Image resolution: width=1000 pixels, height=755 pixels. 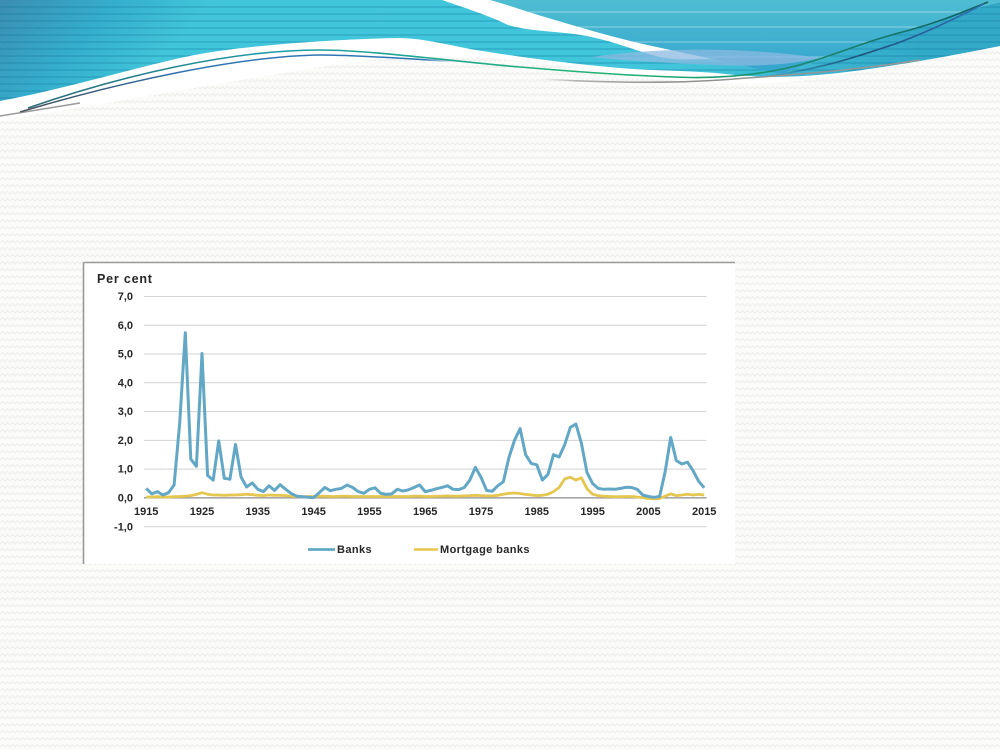 What do you see at coordinates (354, 550) in the screenshot?
I see `svg-text: Banks` at bounding box center [354, 550].